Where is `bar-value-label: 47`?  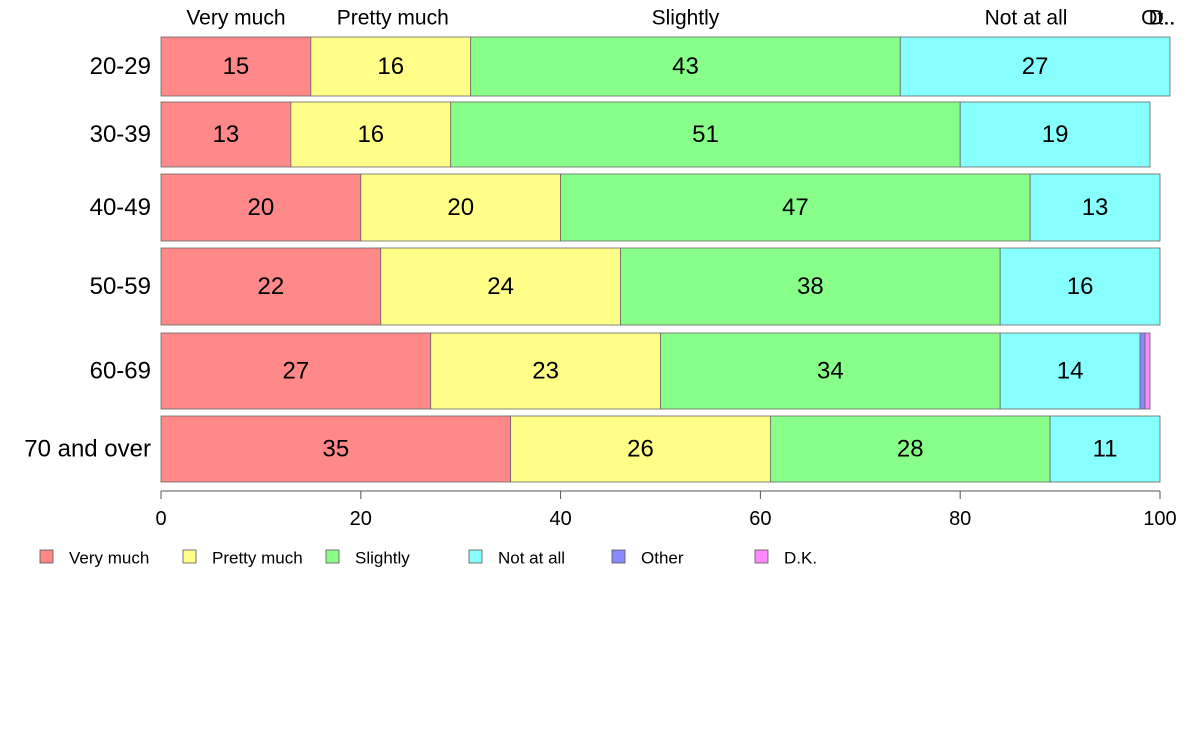
bar-value-label: 47 is located at coordinates (795, 207).